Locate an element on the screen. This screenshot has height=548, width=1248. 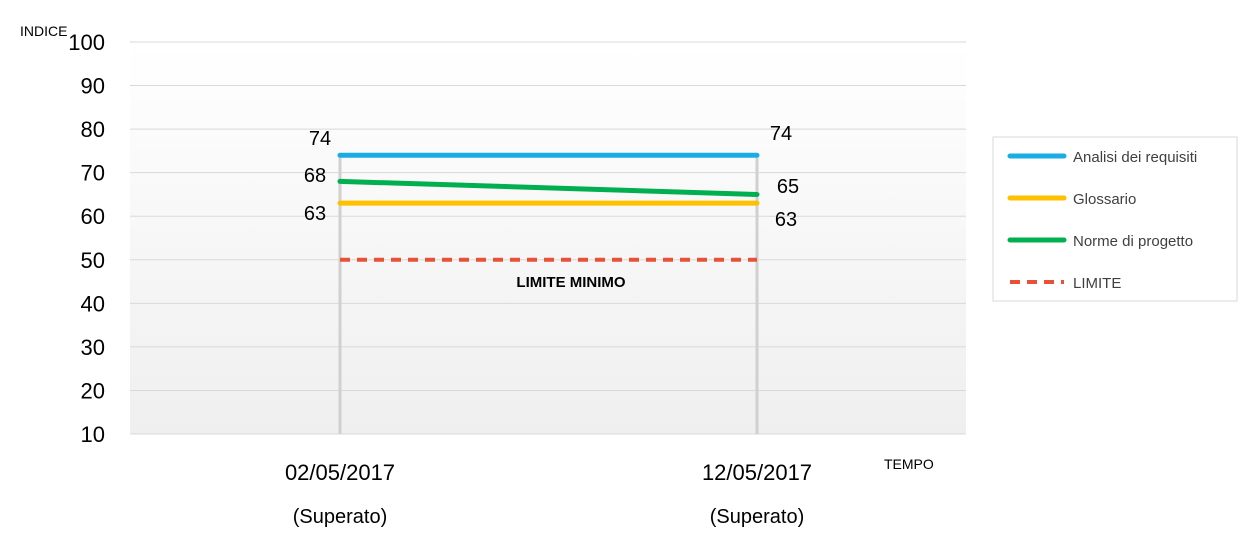
x-axis-ticks: 02/05/2017 (Superato) 12/05/2017 (Superato) is located at coordinates (548, 494).